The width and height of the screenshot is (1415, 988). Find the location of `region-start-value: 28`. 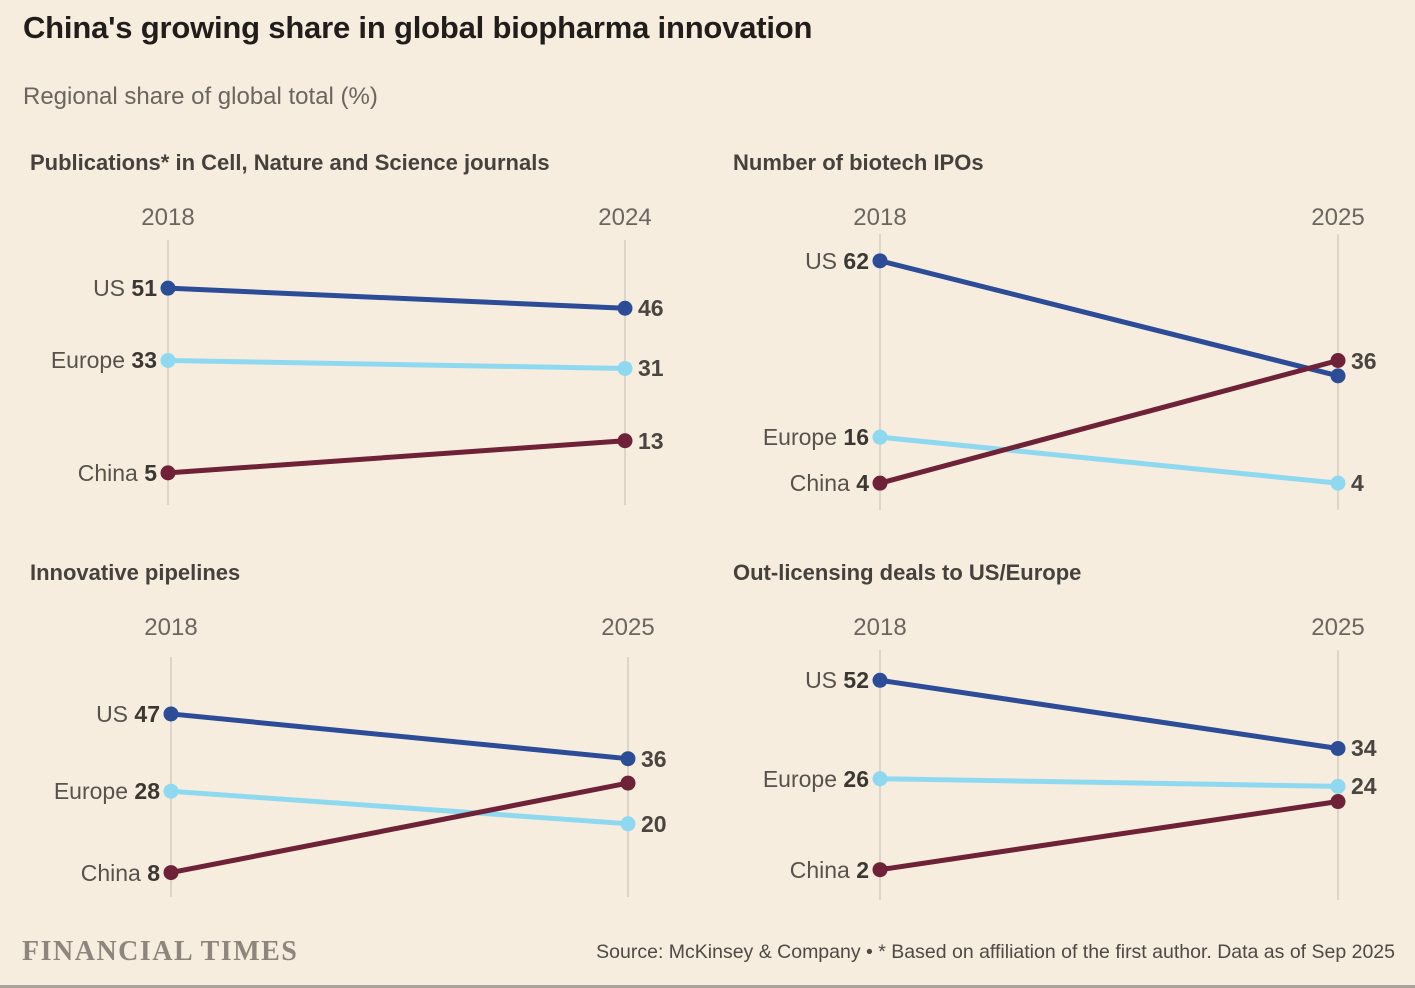

region-start-value: 28 is located at coordinates (147, 791).